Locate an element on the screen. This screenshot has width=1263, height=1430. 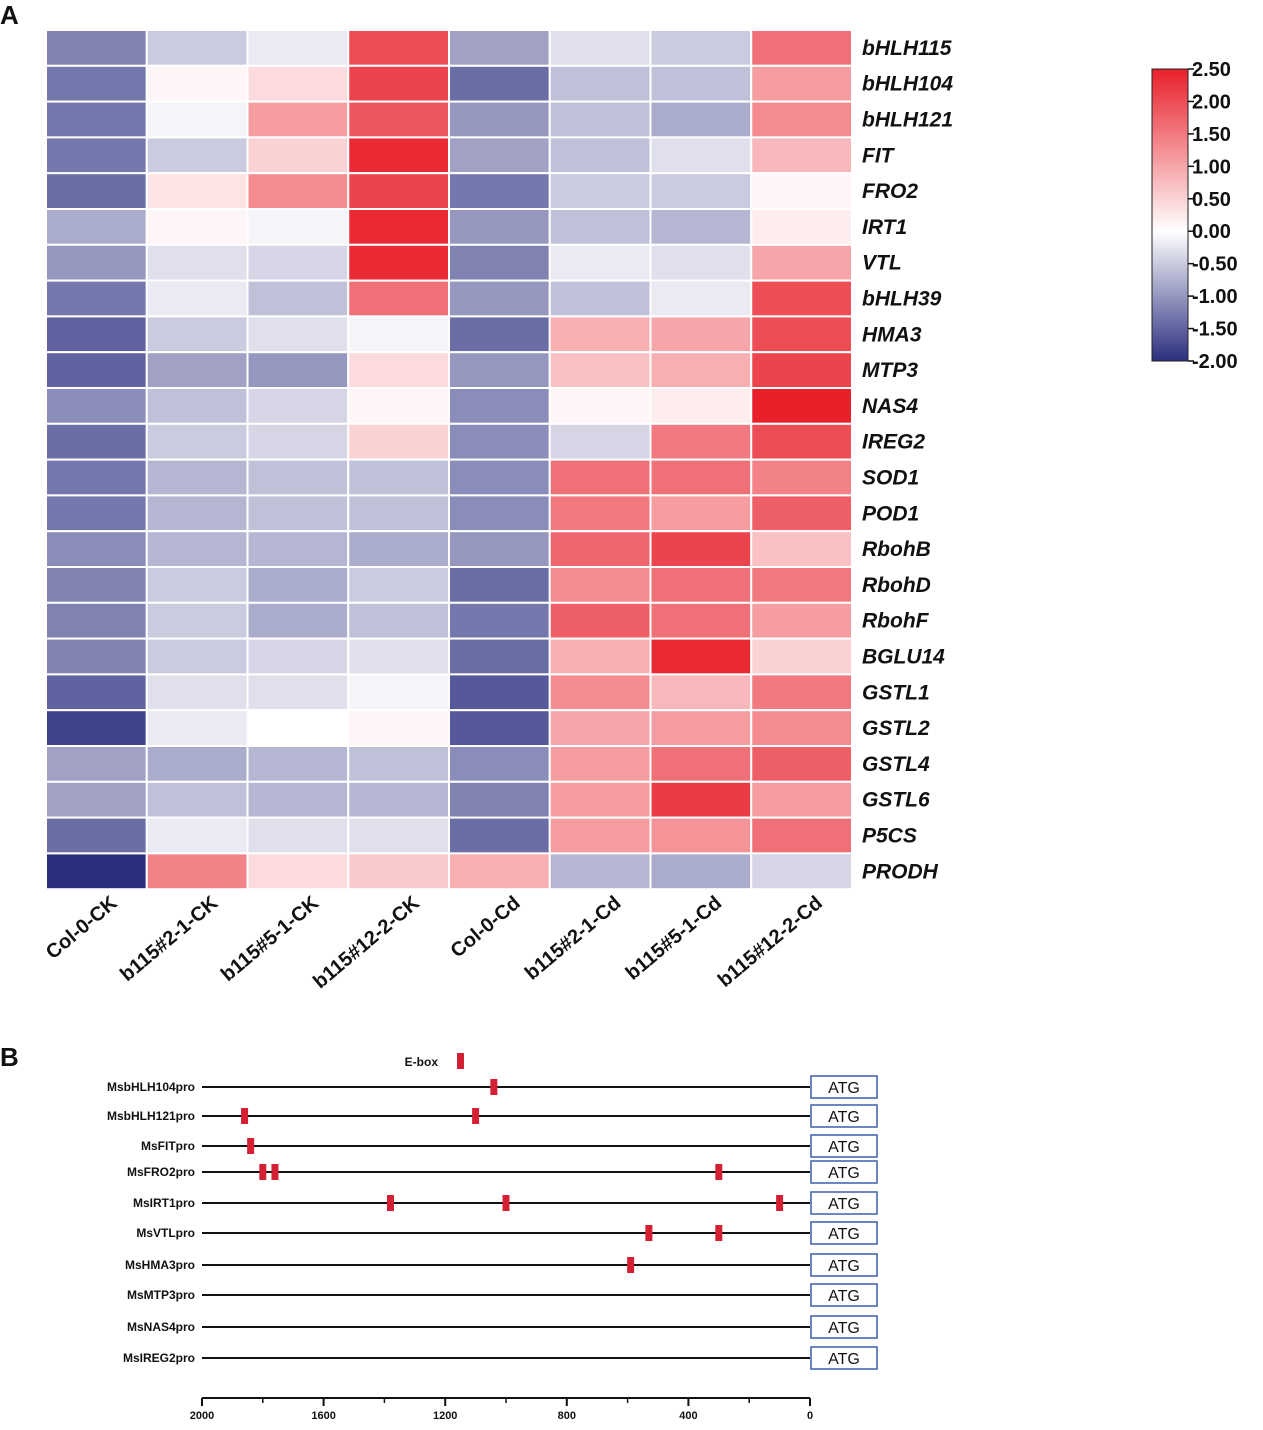
column-label: b115#12-2-Cd is located at coordinates (770, 942).